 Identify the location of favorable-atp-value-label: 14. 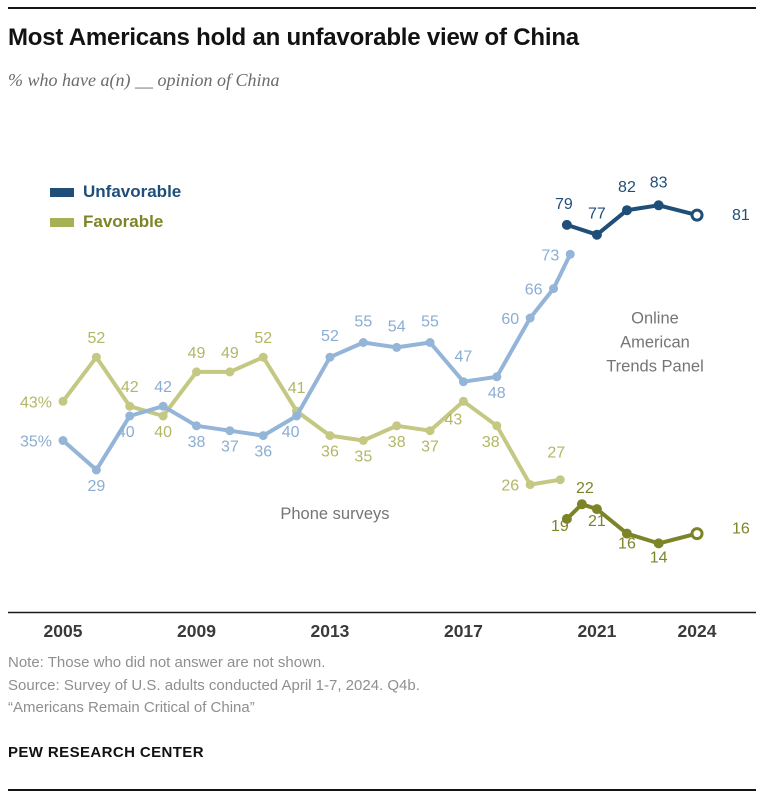
(659, 557).